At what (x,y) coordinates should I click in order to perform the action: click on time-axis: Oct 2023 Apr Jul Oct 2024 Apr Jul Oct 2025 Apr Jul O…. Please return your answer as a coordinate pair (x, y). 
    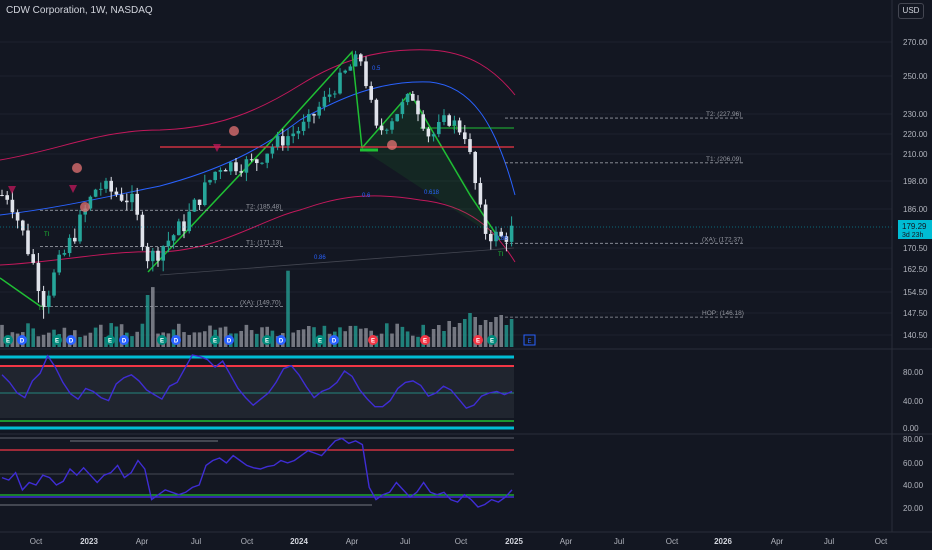
    Looking at the image, I should click on (466, 538).